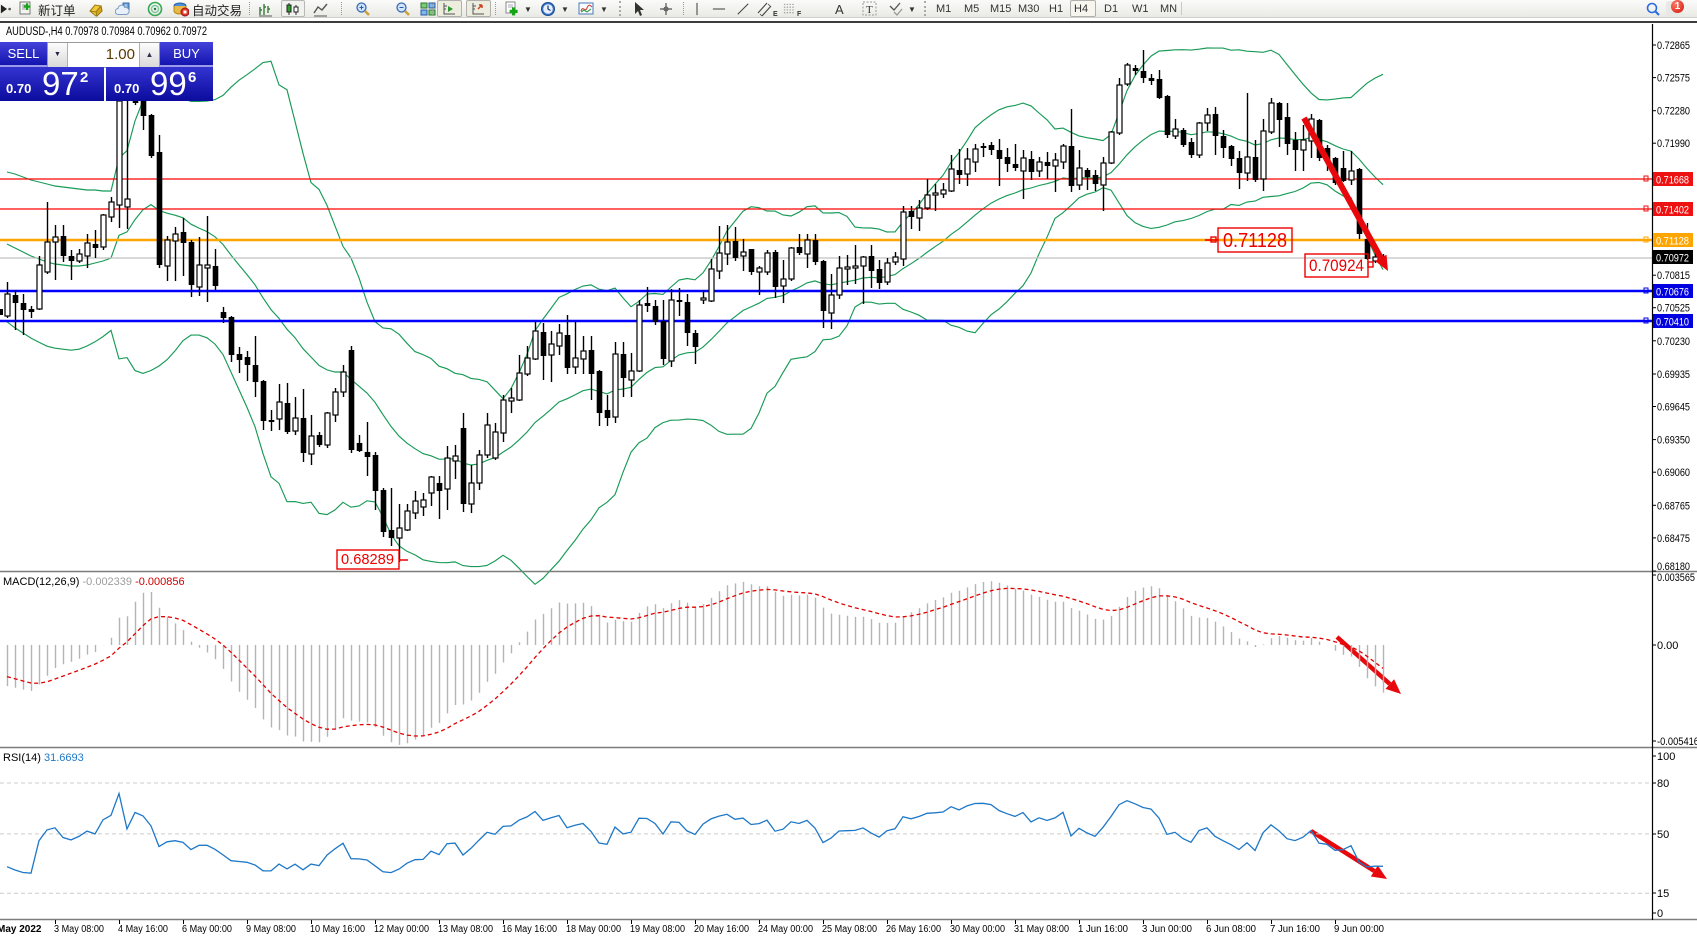 Image resolution: width=1697 pixels, height=941 pixels. Describe the element at coordinates (1673, 112) in the screenshot. I see `svg-text: 0.72280` at that location.